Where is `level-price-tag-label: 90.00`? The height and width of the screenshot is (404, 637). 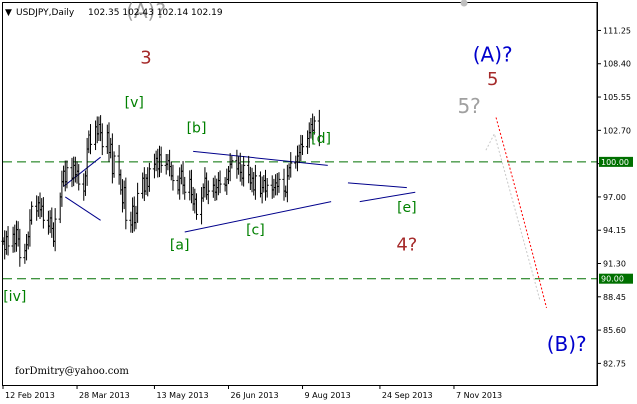 level-price-tag-label: 90.00 is located at coordinates (612, 279).